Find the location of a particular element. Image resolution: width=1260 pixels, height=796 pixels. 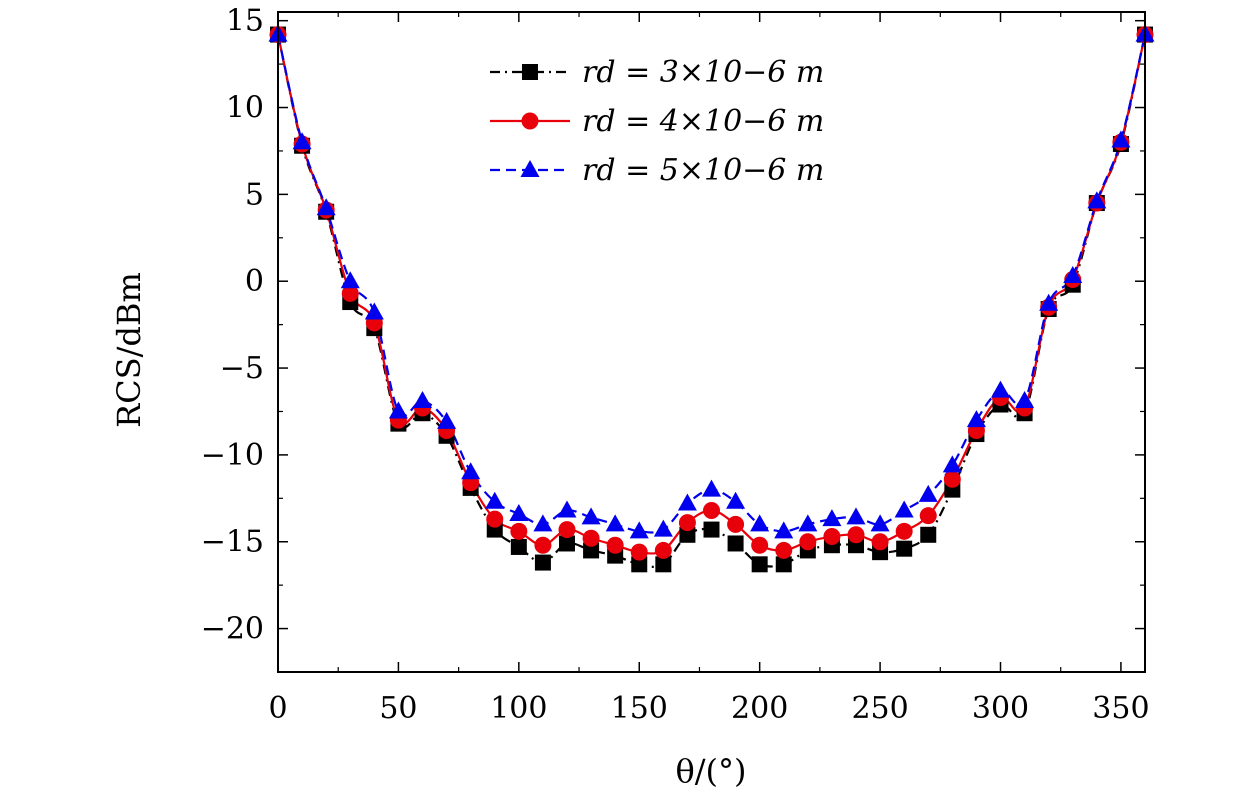

x-tick-label: 200 is located at coordinates (759, 708).